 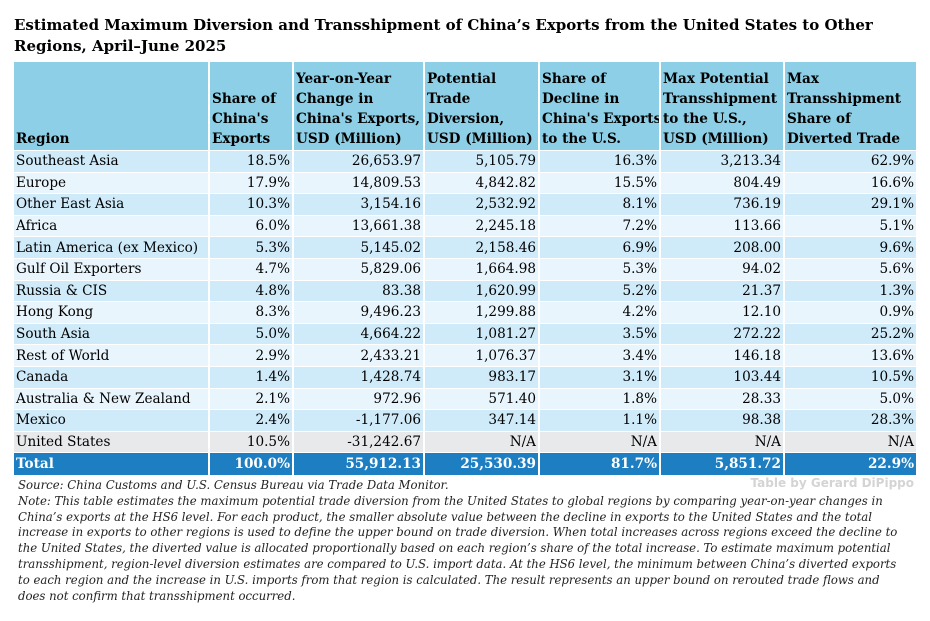 What do you see at coordinates (112, 225) in the screenshot?
I see `region-cell: Africa` at bounding box center [112, 225].